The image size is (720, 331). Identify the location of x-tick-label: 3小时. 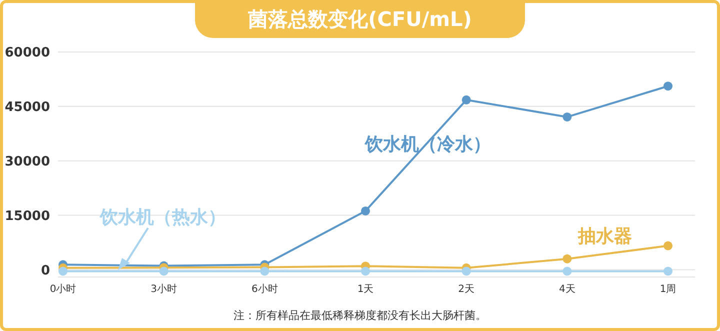
(164, 289).